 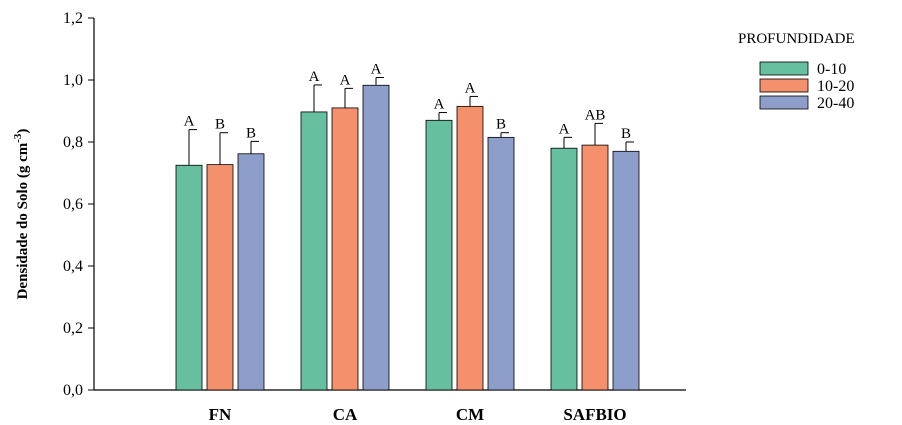 What do you see at coordinates (796, 39) in the screenshot?
I see `legend-title: PROFUNDIDADE` at bounding box center [796, 39].